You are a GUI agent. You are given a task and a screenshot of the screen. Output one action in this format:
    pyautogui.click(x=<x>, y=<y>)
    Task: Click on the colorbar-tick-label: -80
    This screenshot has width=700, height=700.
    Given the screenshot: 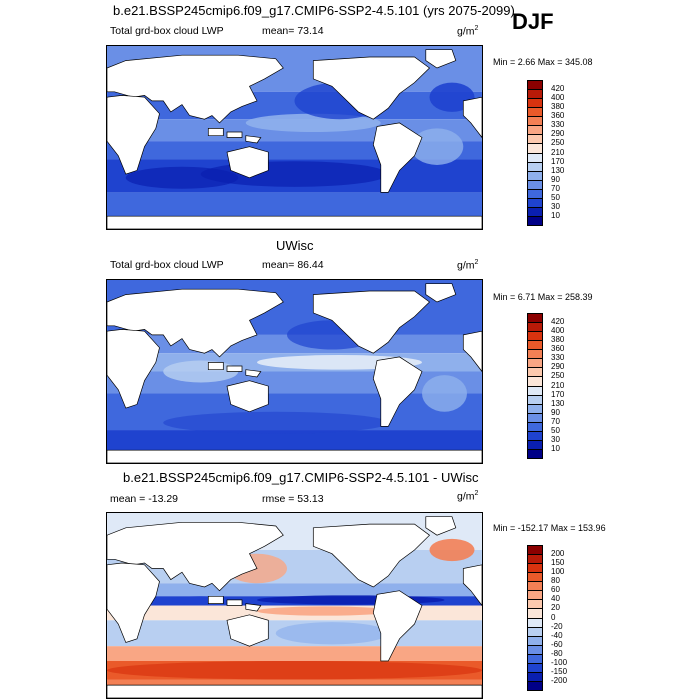 What is the action you would take?
    pyautogui.click(x=557, y=653)
    